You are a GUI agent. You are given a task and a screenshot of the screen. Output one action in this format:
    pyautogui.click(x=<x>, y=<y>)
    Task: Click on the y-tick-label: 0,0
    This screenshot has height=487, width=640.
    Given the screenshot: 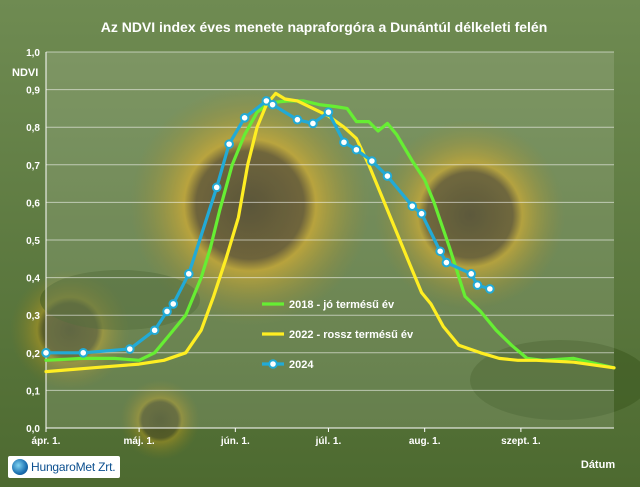 What is the action you would take?
    pyautogui.click(x=33, y=429)
    